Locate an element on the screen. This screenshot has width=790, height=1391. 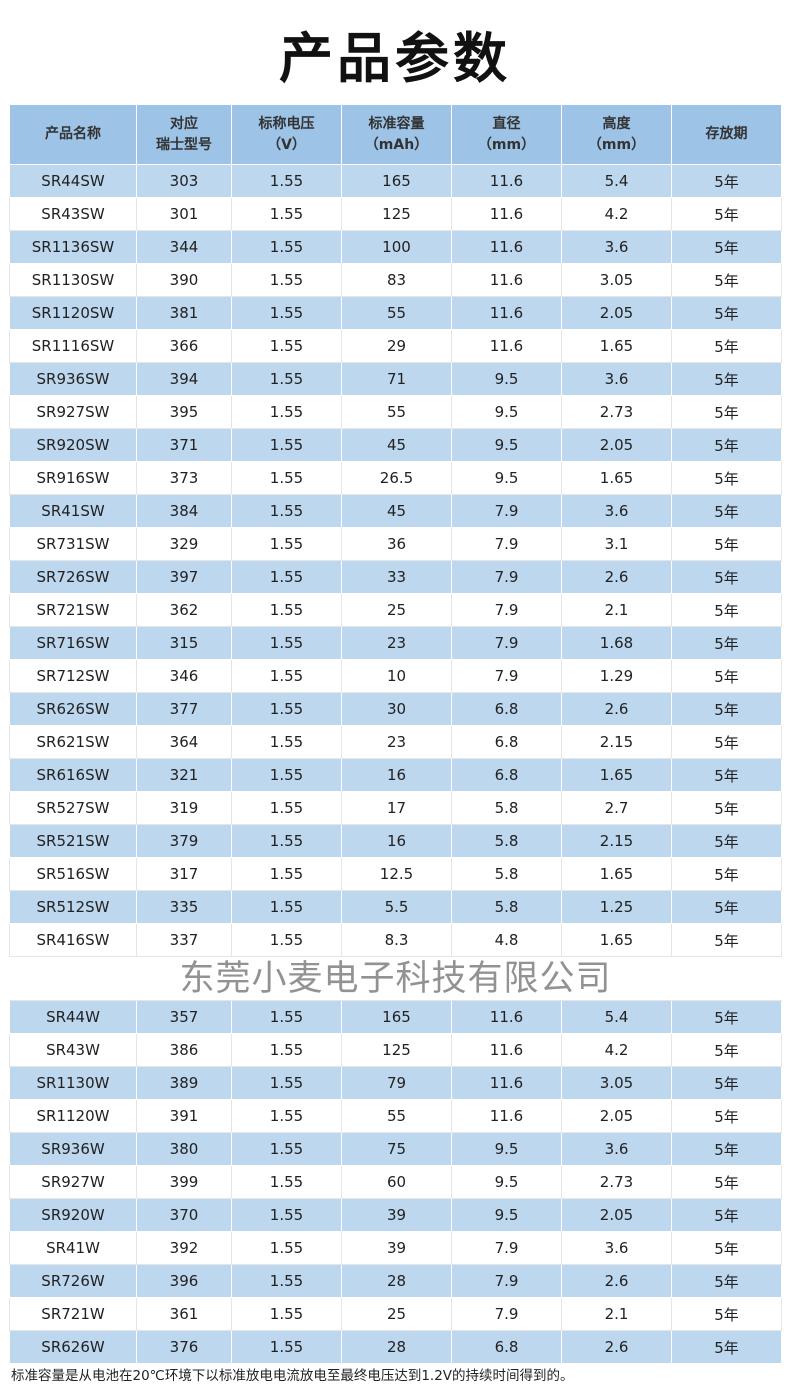
header-product-name: 产品名称 is located at coordinates (73, 134).